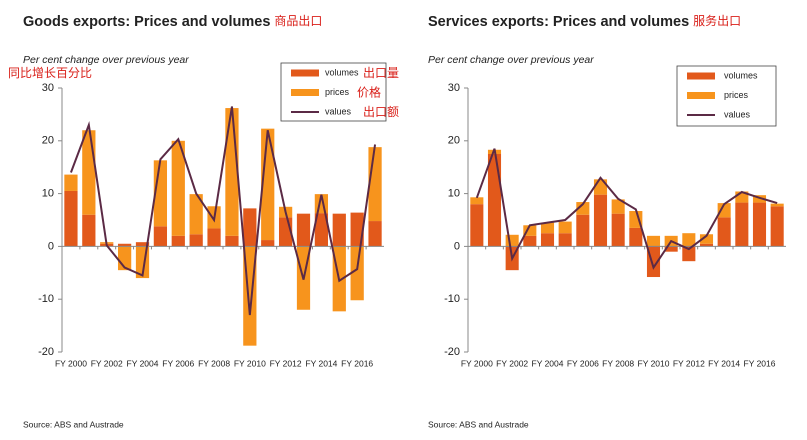 The height and width of the screenshot is (440, 807). Describe the element at coordinates (298, 20) in the screenshot. I see `chart-title-cn: 商品出口` at that location.